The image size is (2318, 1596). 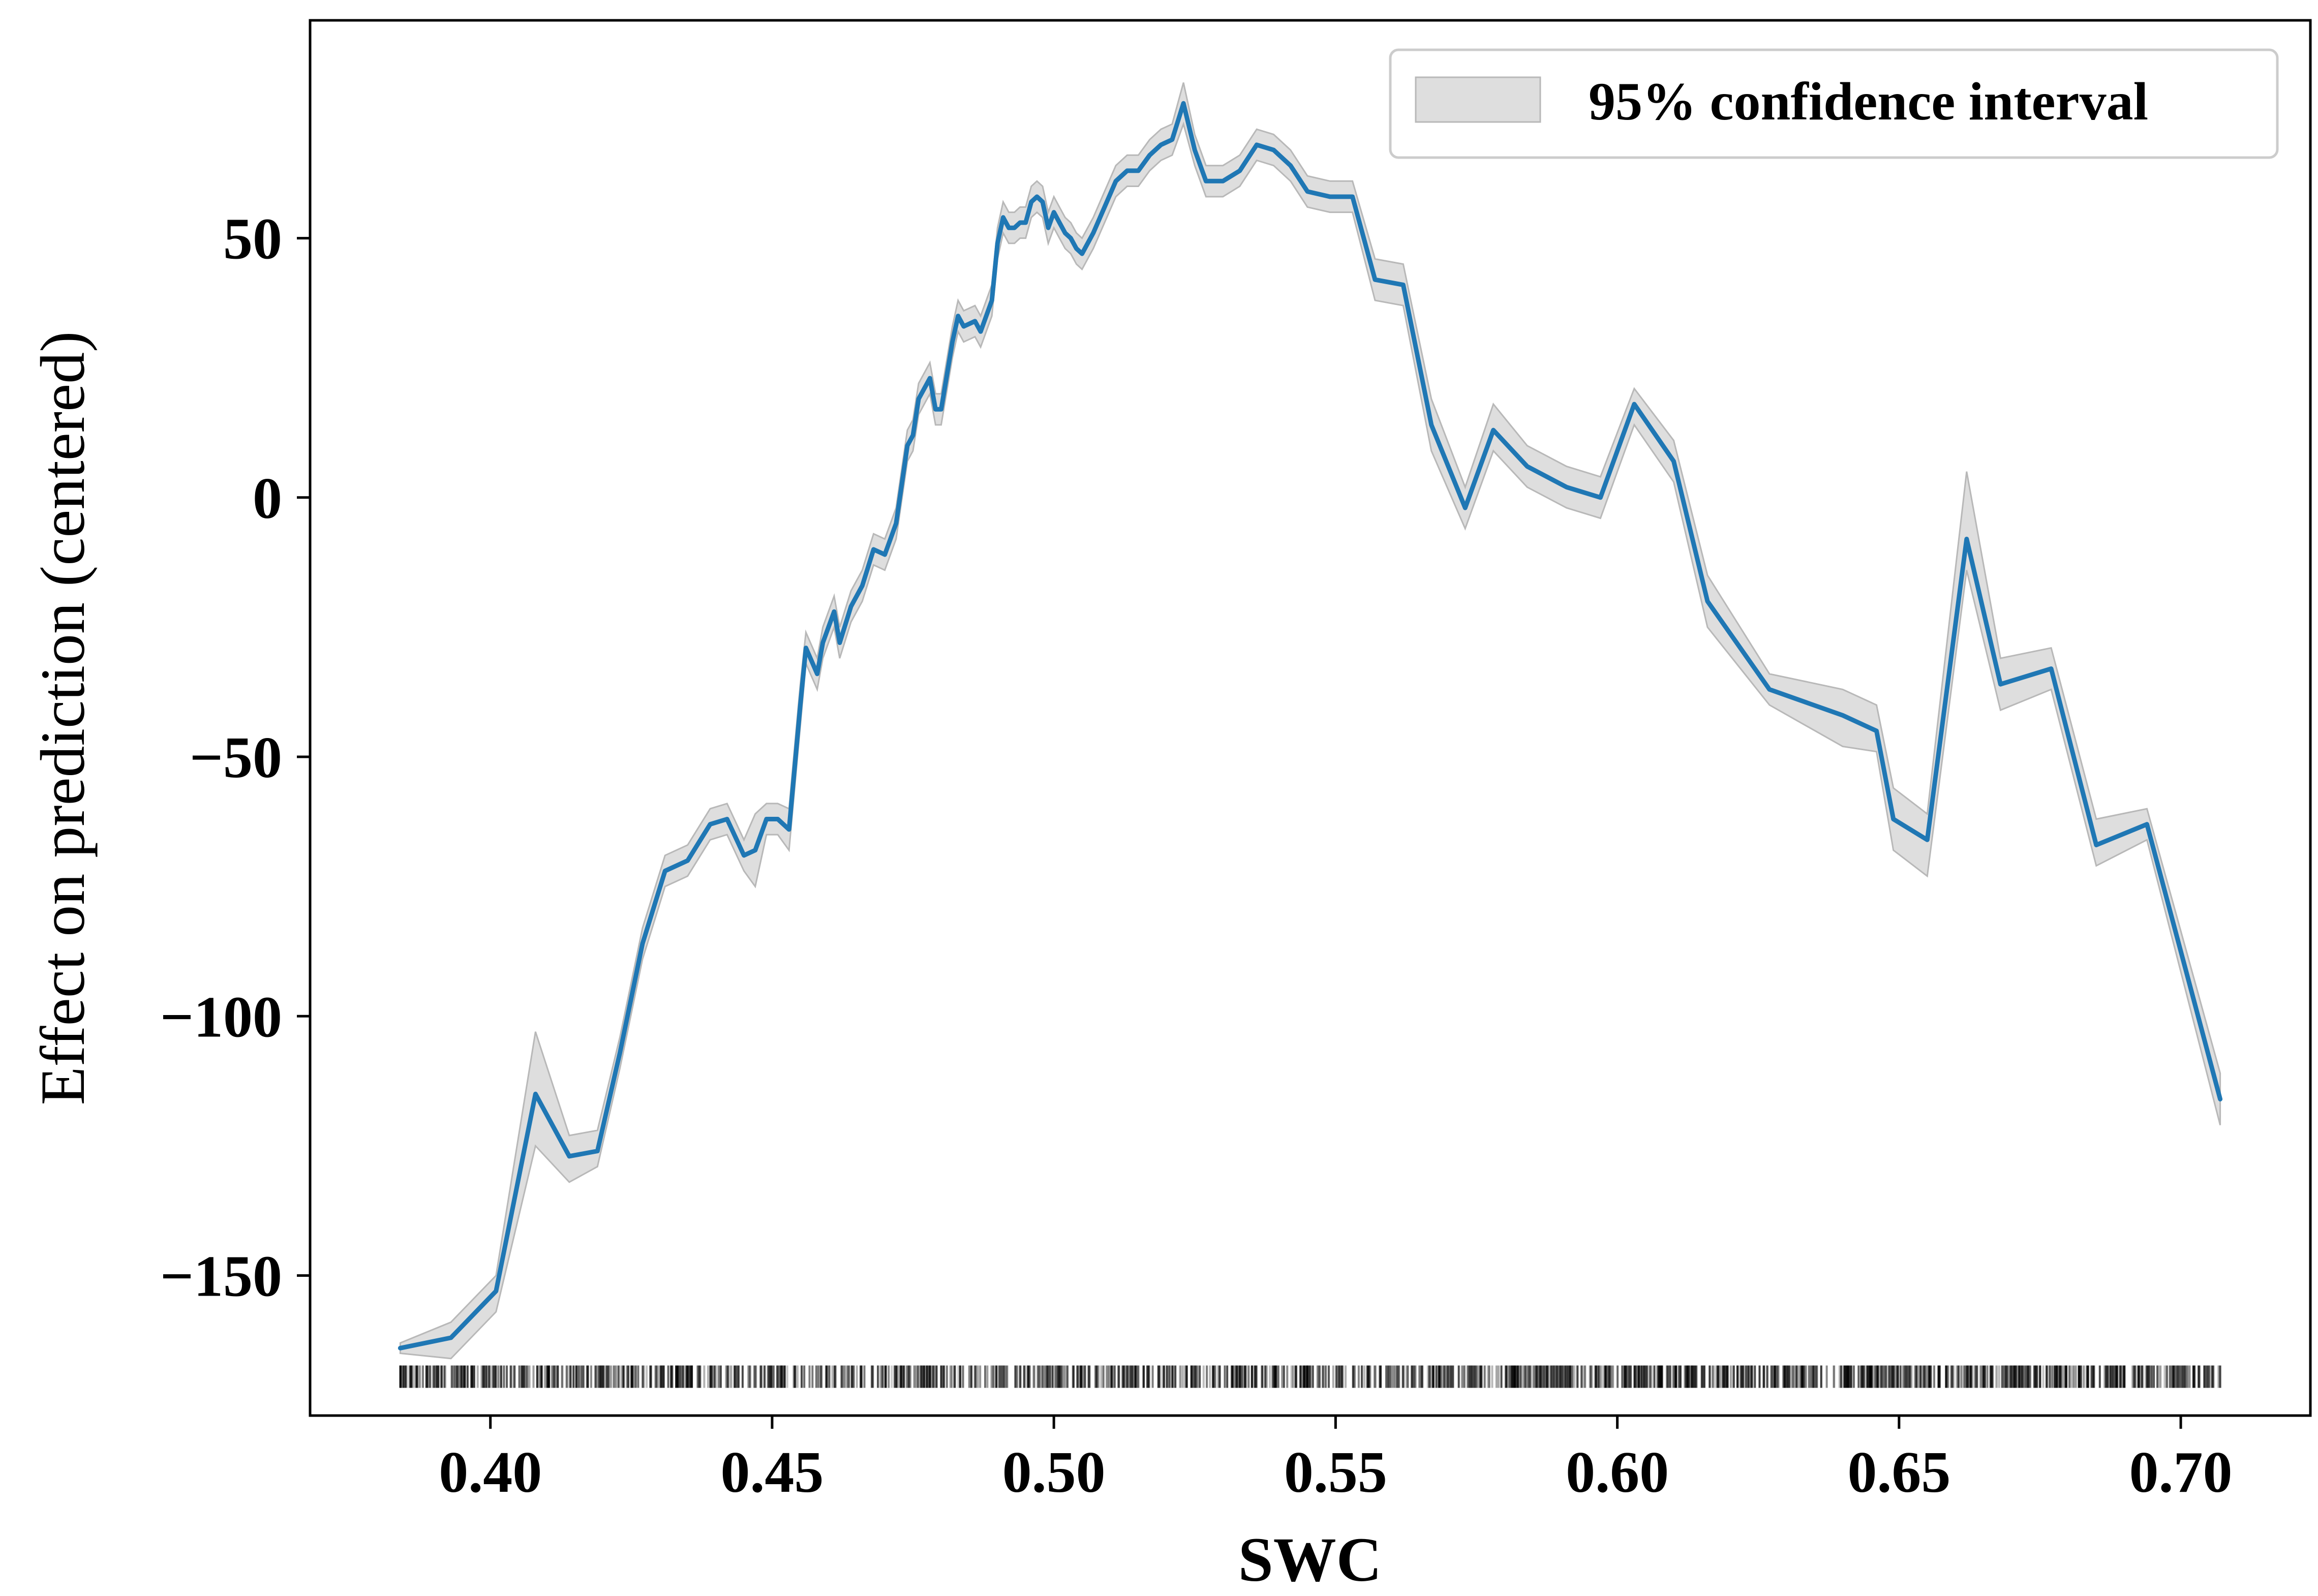 I want to click on y-tick-label: −50, so click(x=236, y=758).